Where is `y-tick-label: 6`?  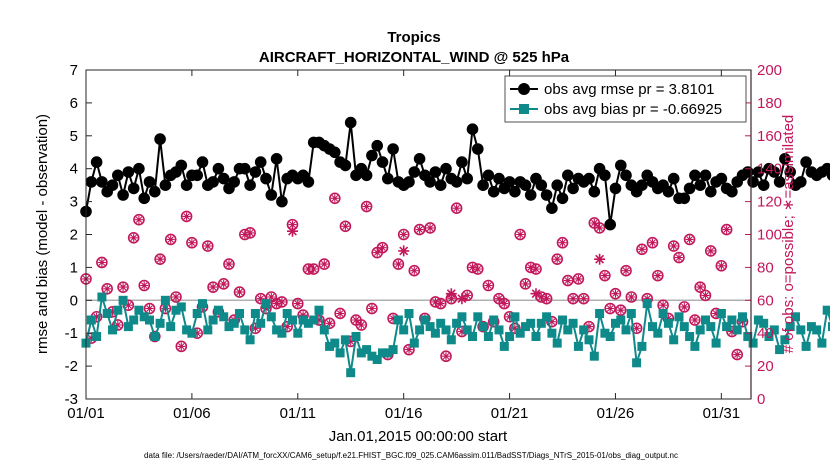
y-tick-label: 6 is located at coordinates (74, 103).